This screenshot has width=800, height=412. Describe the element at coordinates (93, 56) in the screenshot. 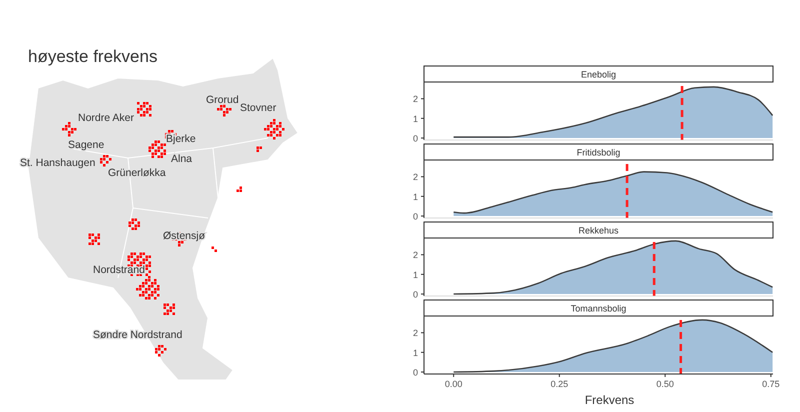

I see `text: høyeste frekvens` at that location.